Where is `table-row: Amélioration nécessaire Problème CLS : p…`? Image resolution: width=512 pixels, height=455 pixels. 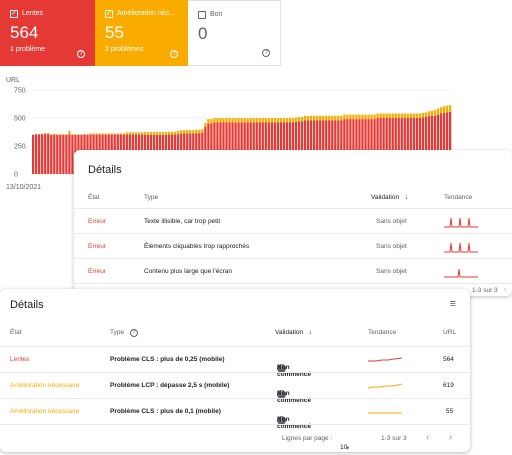 table-row: Amélioration nécessaire Problème CLS : p… is located at coordinates (235, 414).